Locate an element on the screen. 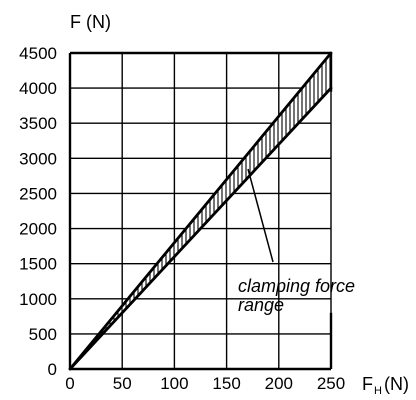 The image size is (416, 400). x-tick-labels: 0 50 100 150 200 250 is located at coordinates (205, 383).